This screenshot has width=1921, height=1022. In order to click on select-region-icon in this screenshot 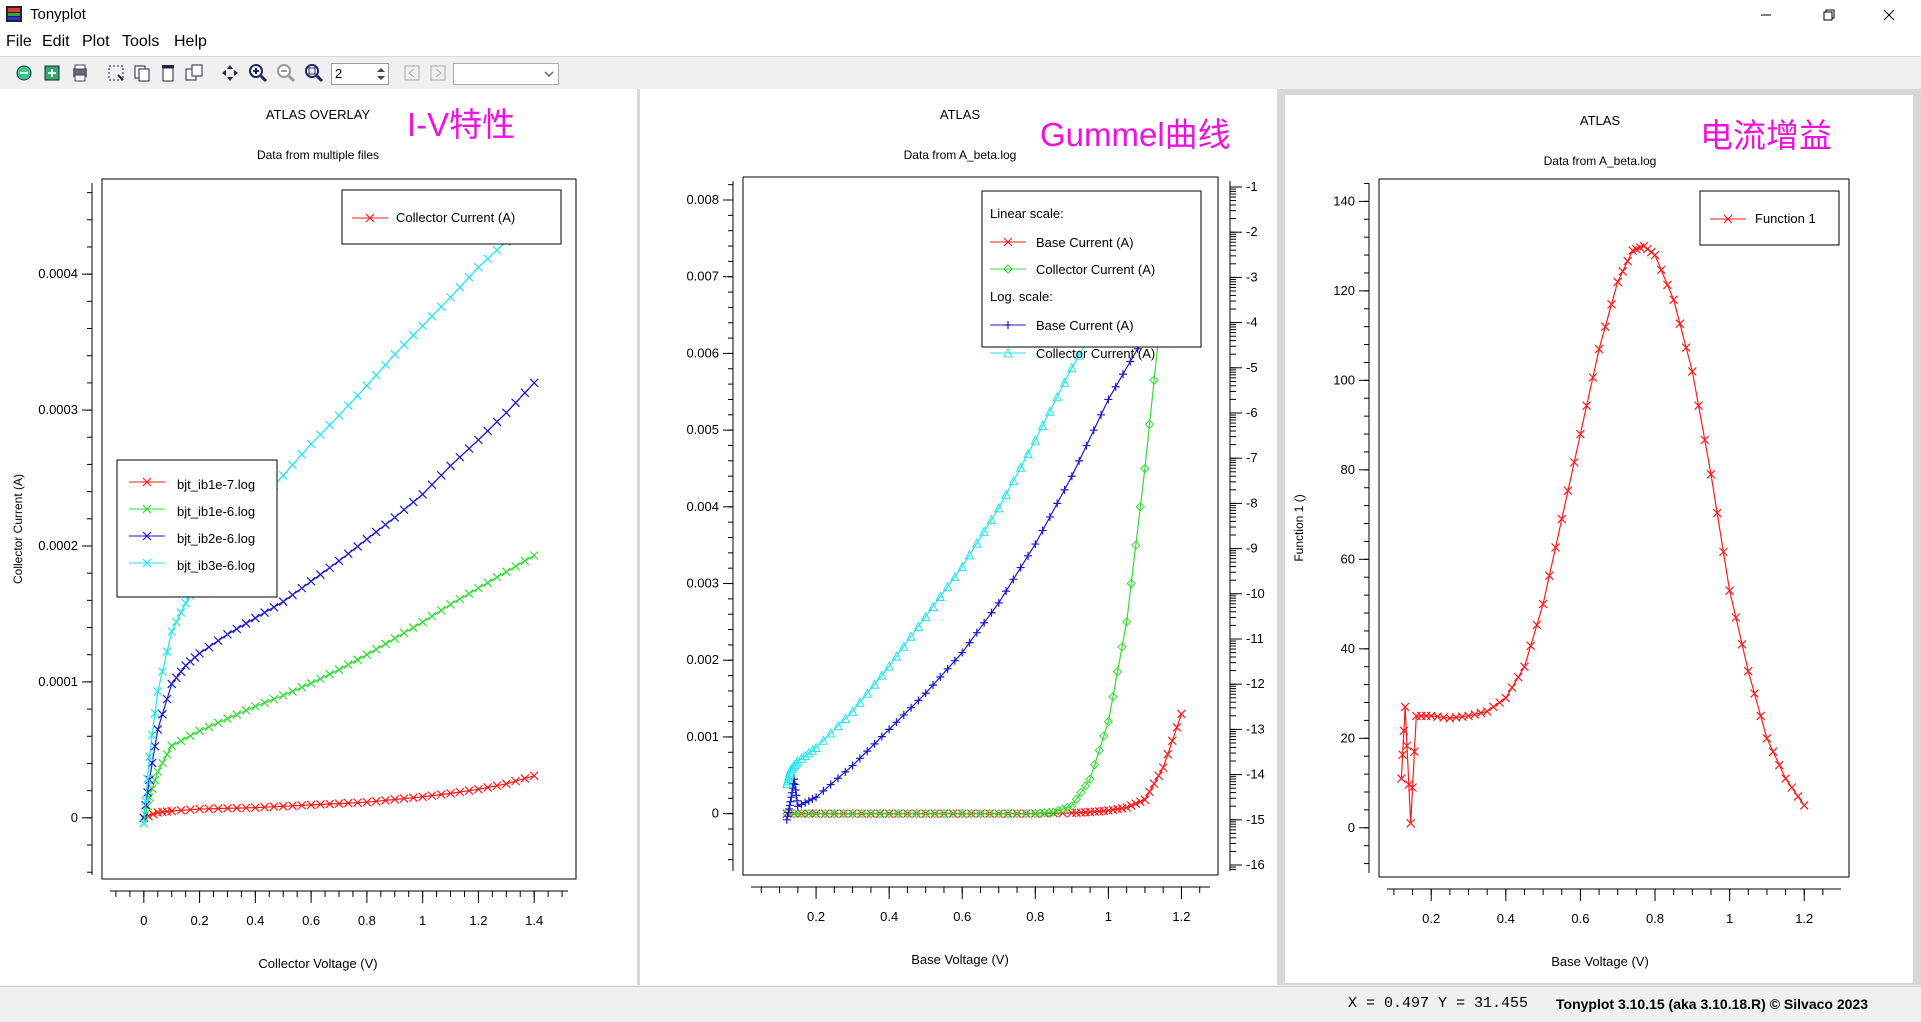, I will do `click(116, 73)`.